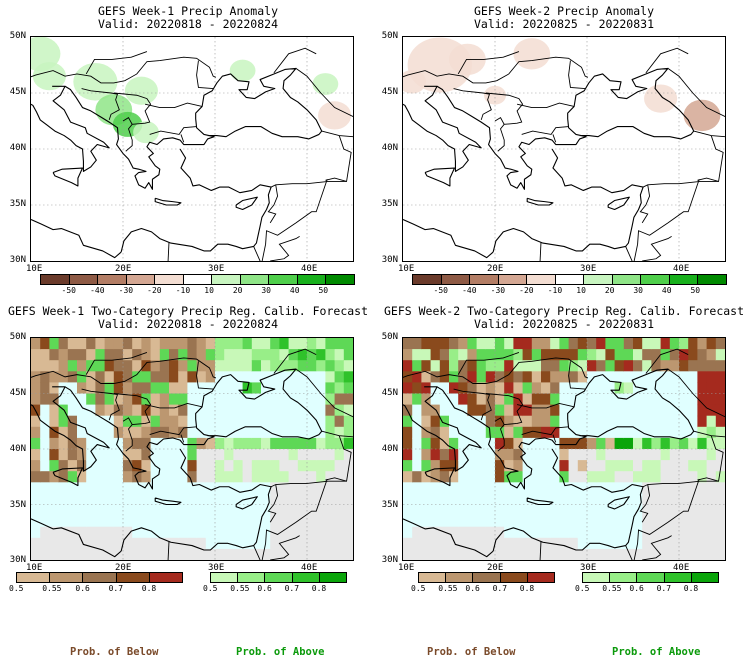  What do you see at coordinates (564, 454) in the screenshot?
I see `coastlines` at bounding box center [564, 454].